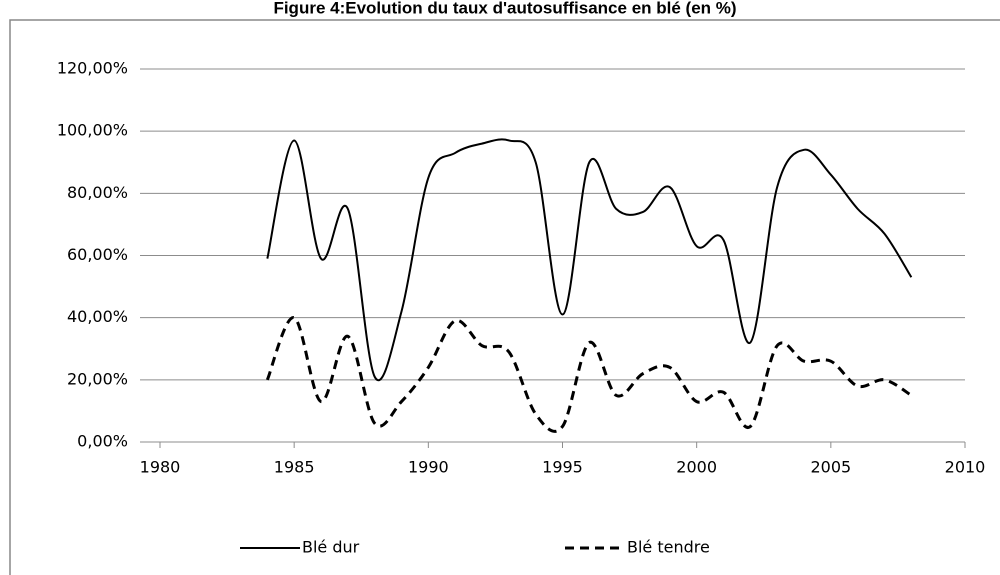 The width and height of the screenshot is (1000, 575). I want to click on x-tick-label: 1990, so click(428, 467).